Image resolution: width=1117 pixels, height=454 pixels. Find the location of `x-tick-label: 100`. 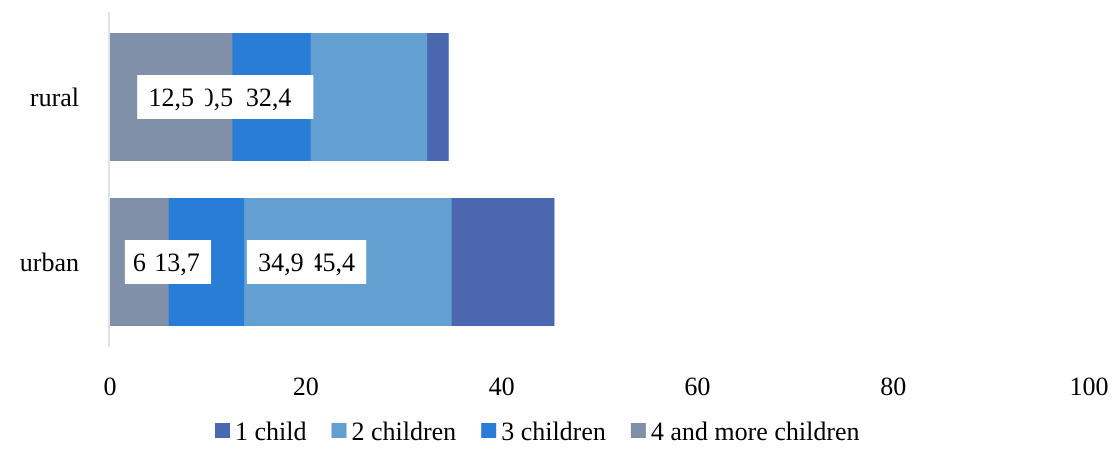

x-tick-label: 100 is located at coordinates (1089, 386).